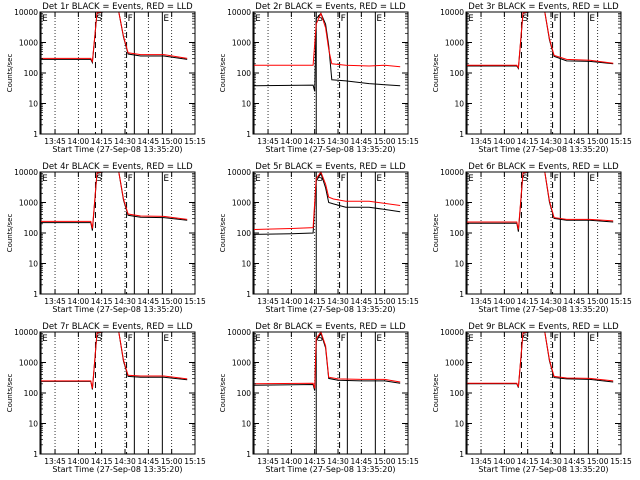 The width and height of the screenshot is (640, 480). Describe the element at coordinates (543, 7) in the screenshot. I see `chart-title: Det 3r BLACK = Events, RED = LLD` at that location.